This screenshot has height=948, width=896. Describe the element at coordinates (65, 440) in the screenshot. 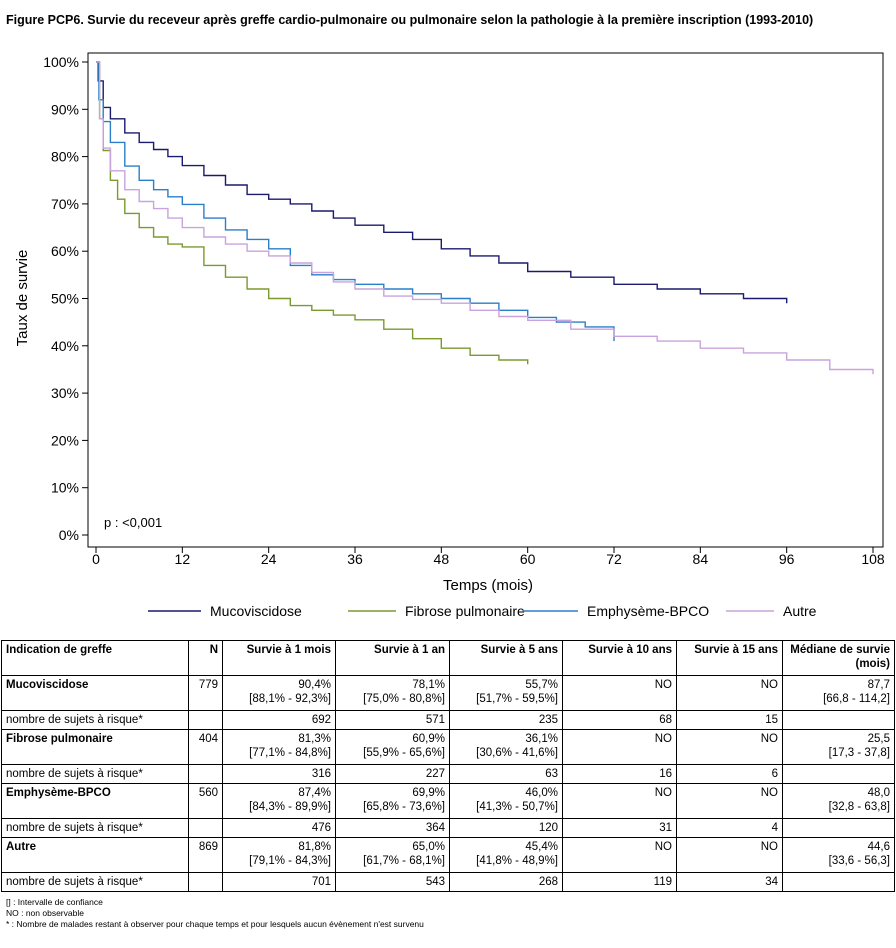

I see `y-tick-label: 20%` at that location.